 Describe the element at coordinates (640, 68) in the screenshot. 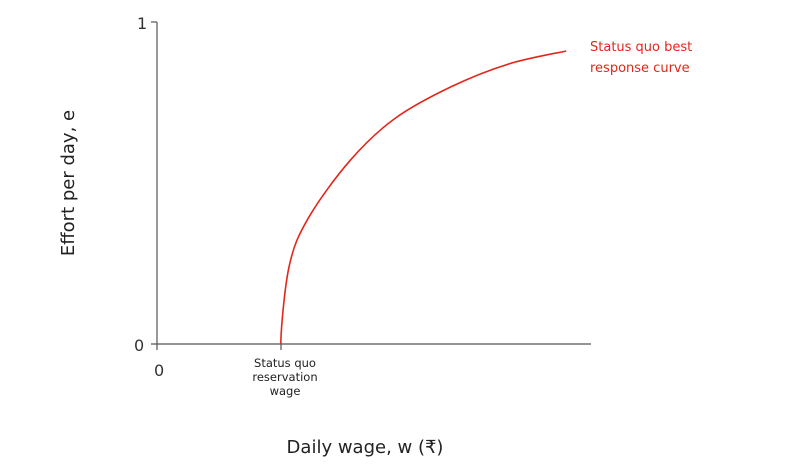

I see `curve-label-2: response curve` at that location.